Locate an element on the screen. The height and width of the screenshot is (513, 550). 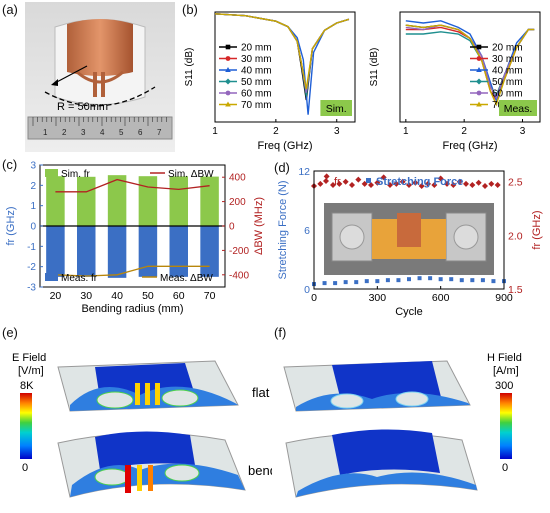
state-flat-label: flat is located at coordinates (261, 392).